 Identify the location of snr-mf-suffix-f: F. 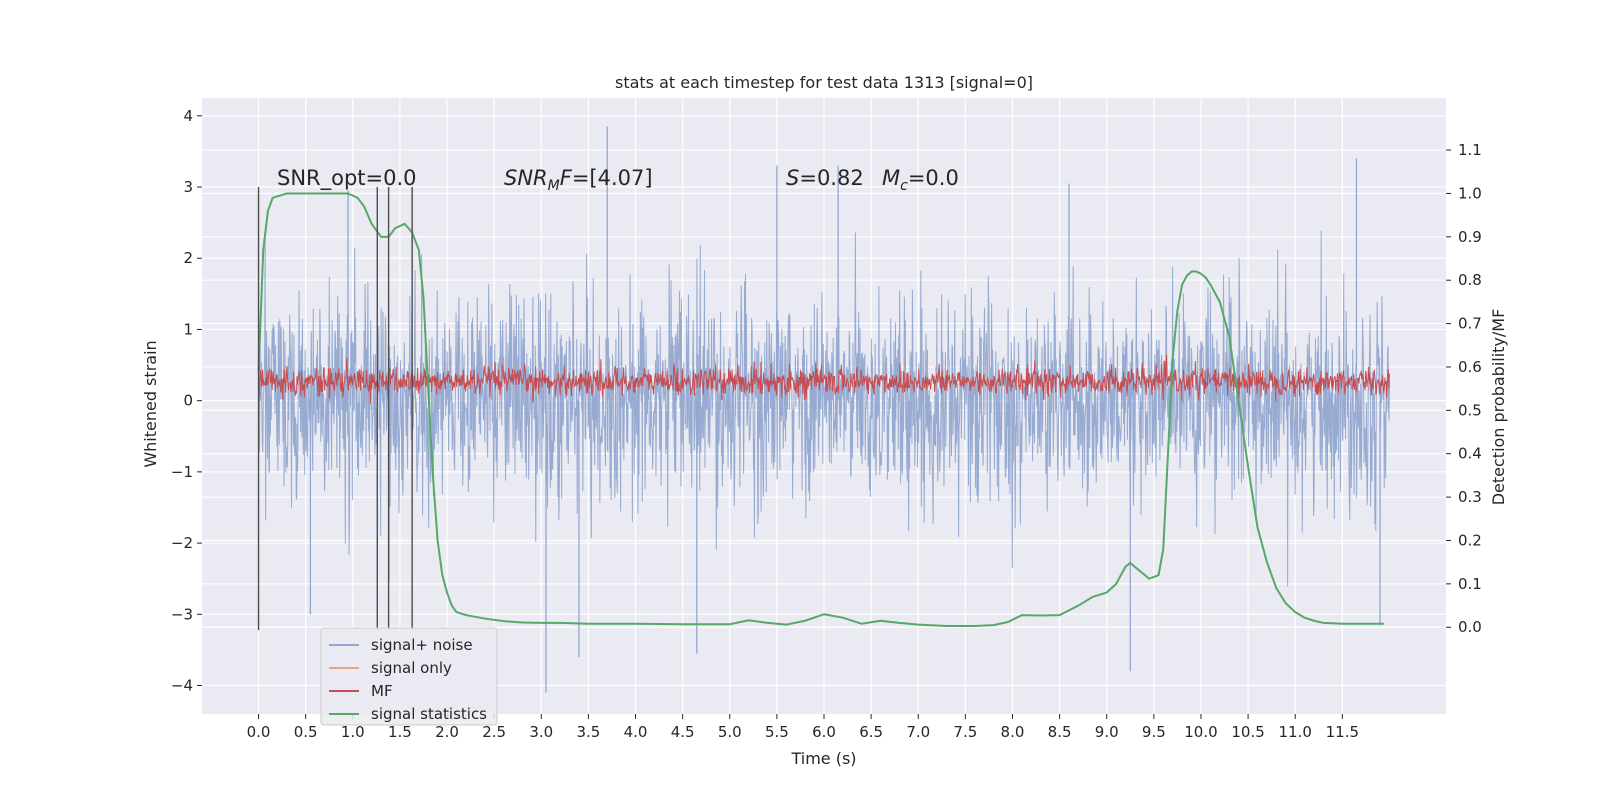
(566, 178).